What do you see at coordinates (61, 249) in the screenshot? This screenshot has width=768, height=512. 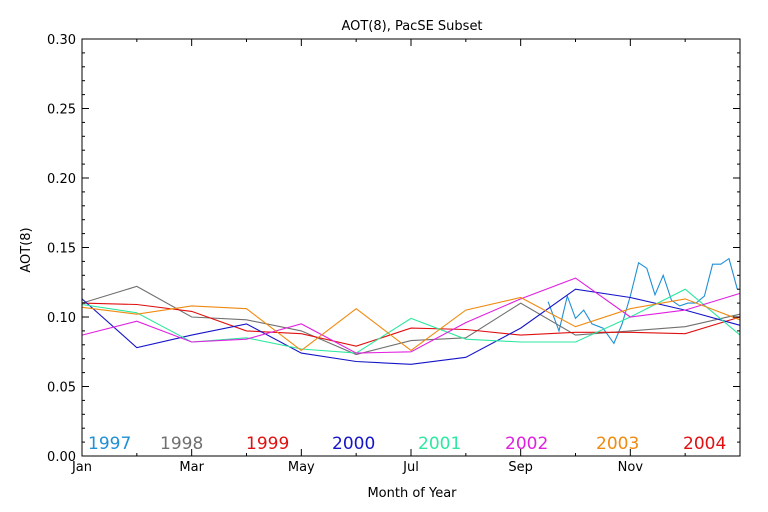 I see `y-tick-label: 0.15` at bounding box center [61, 249].